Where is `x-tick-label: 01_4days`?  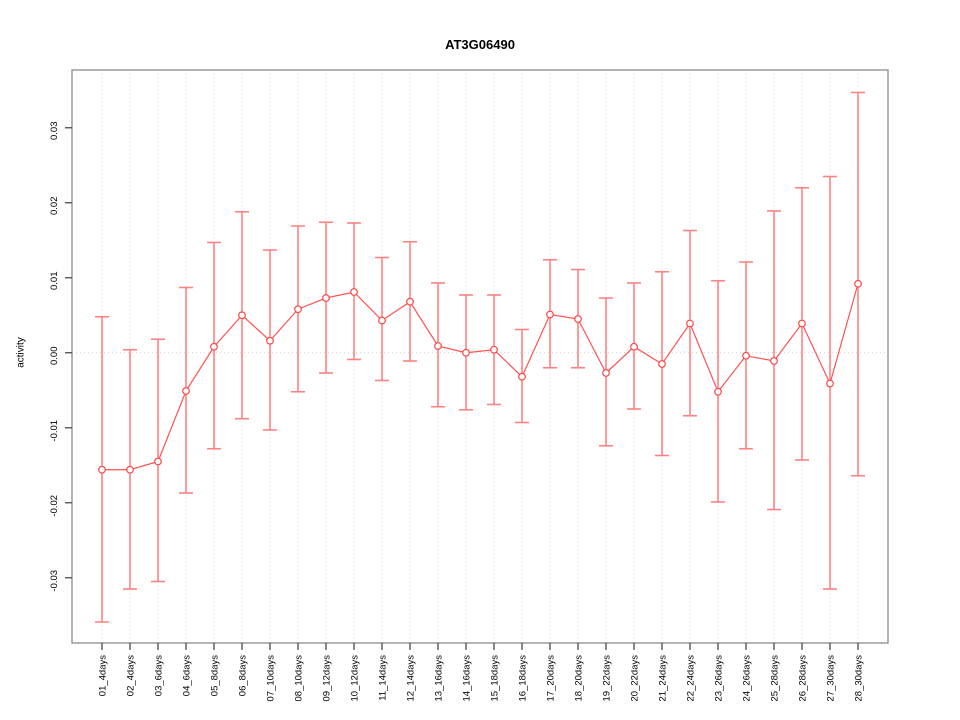 x-tick-label: 01_4days is located at coordinates (103, 675).